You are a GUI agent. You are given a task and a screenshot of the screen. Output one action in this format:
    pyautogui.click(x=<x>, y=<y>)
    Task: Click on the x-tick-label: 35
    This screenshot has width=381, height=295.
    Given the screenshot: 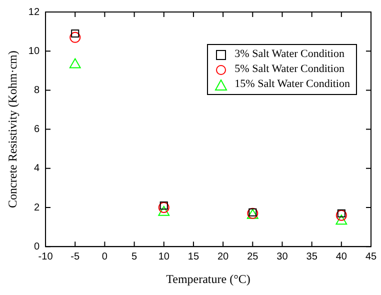 What is the action you would take?
    pyautogui.click(x=312, y=256)
    